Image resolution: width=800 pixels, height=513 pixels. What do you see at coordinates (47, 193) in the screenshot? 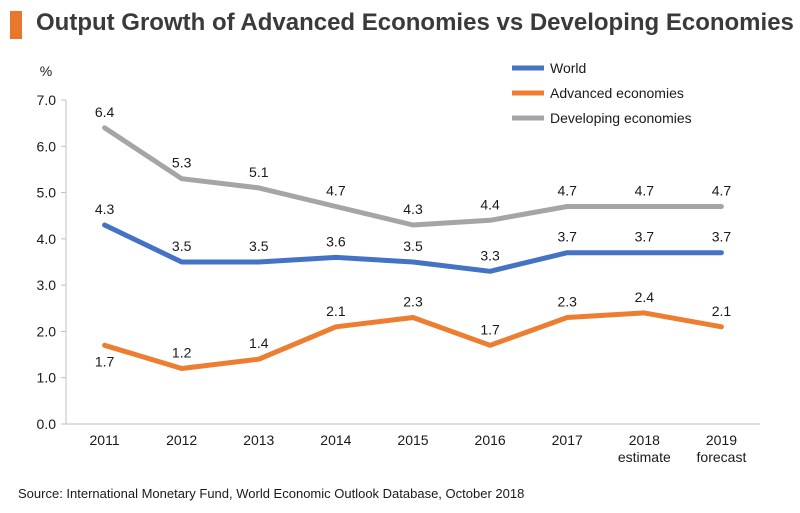
I see `y-tick-label: 5.0` at bounding box center [47, 193].